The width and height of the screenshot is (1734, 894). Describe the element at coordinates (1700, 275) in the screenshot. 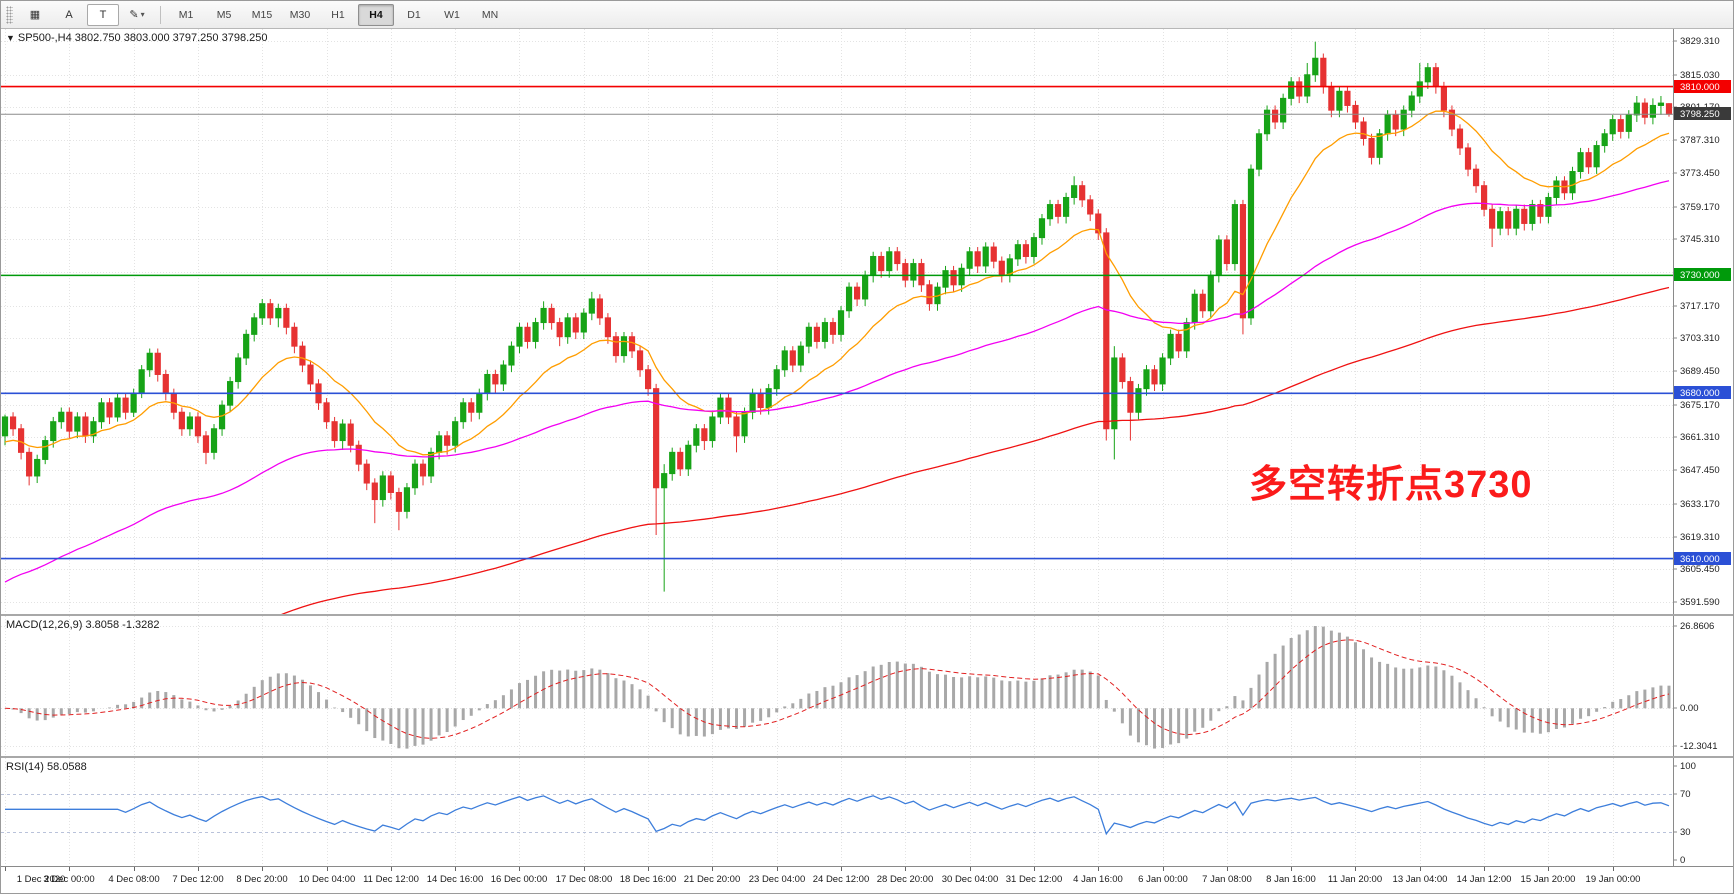

I see `svg-text: 3730.000` at that location.